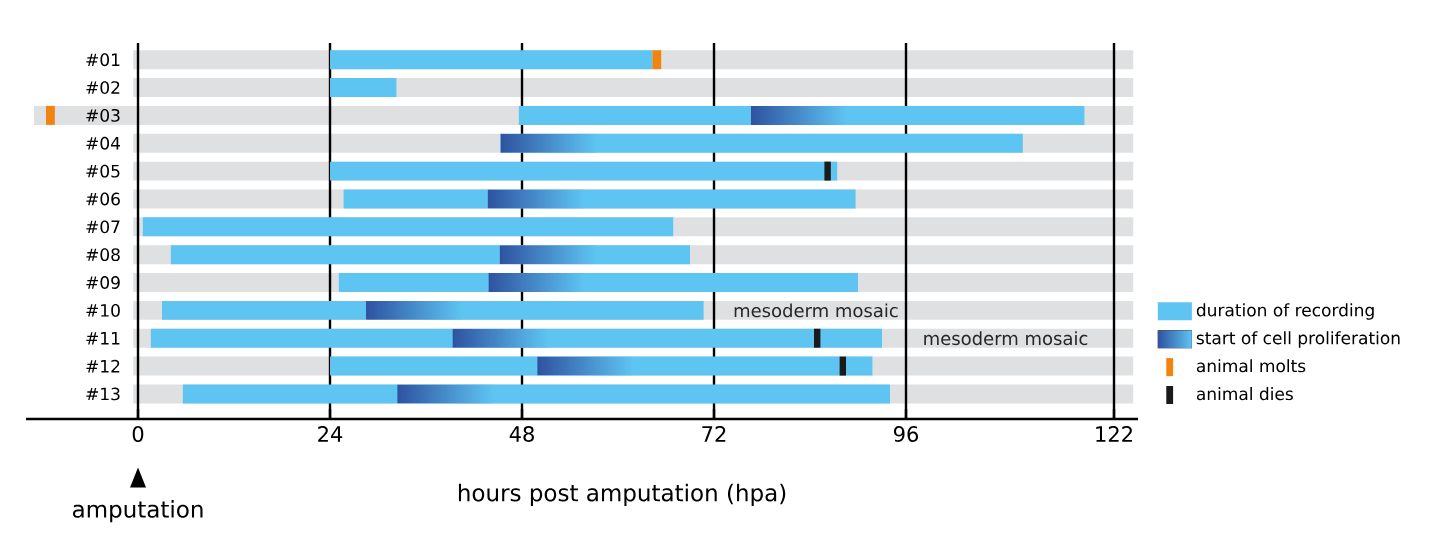 Image resolution: width=1445 pixels, height=539 pixels. I want to click on legend-label: duration of recording, so click(1285, 311).